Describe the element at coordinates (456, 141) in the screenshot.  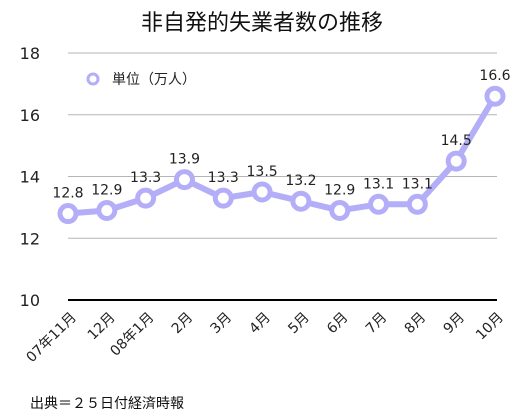
I see `data-label: 14.5` at that location.